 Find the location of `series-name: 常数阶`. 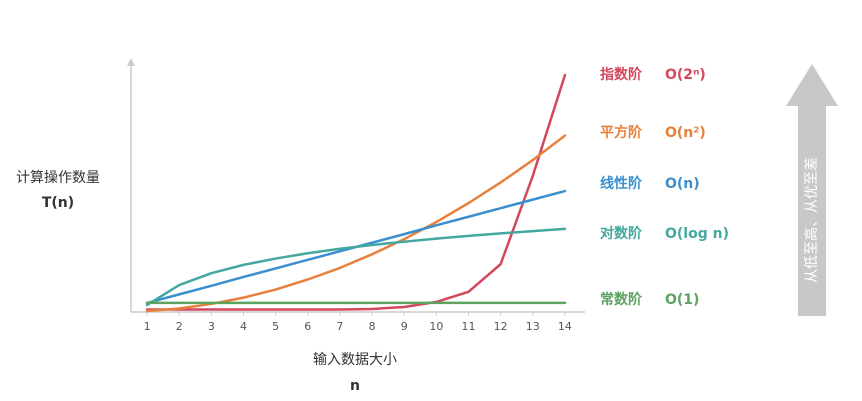

series-name: 常数阶 is located at coordinates (621, 299).